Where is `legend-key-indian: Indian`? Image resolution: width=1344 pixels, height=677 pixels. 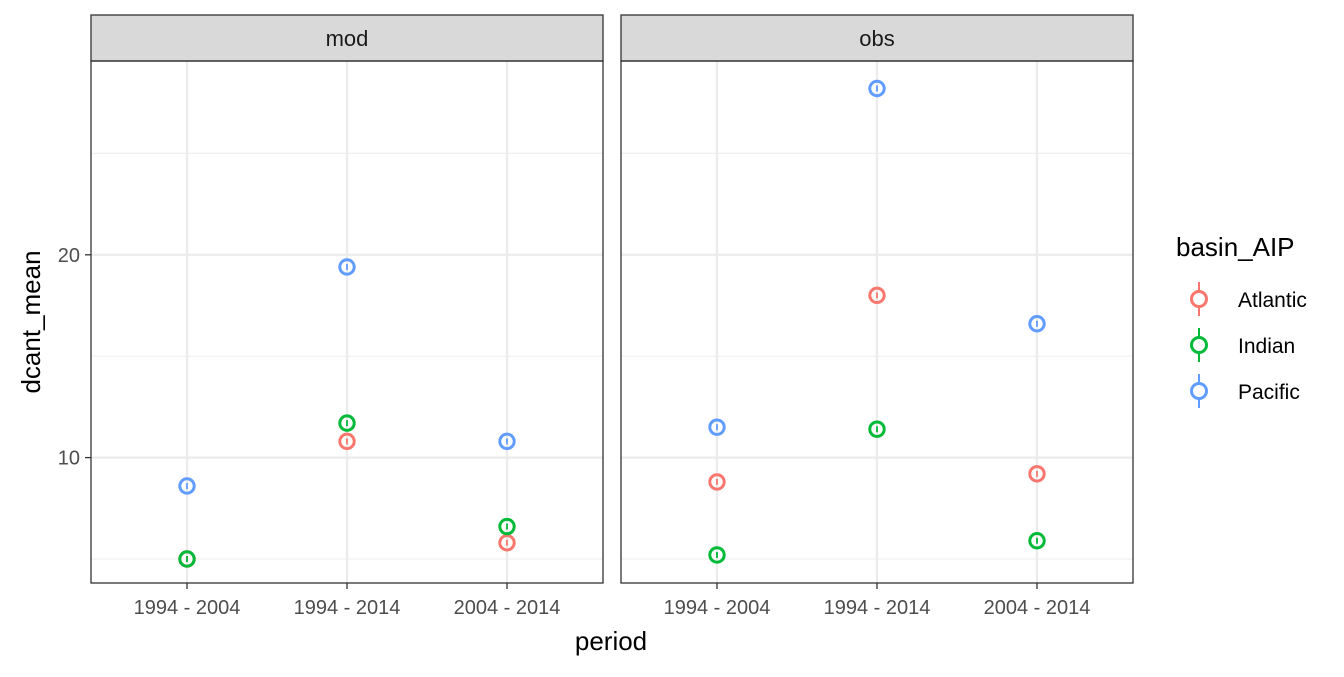
legend-key-indian: Indian is located at coordinates (1242, 345).